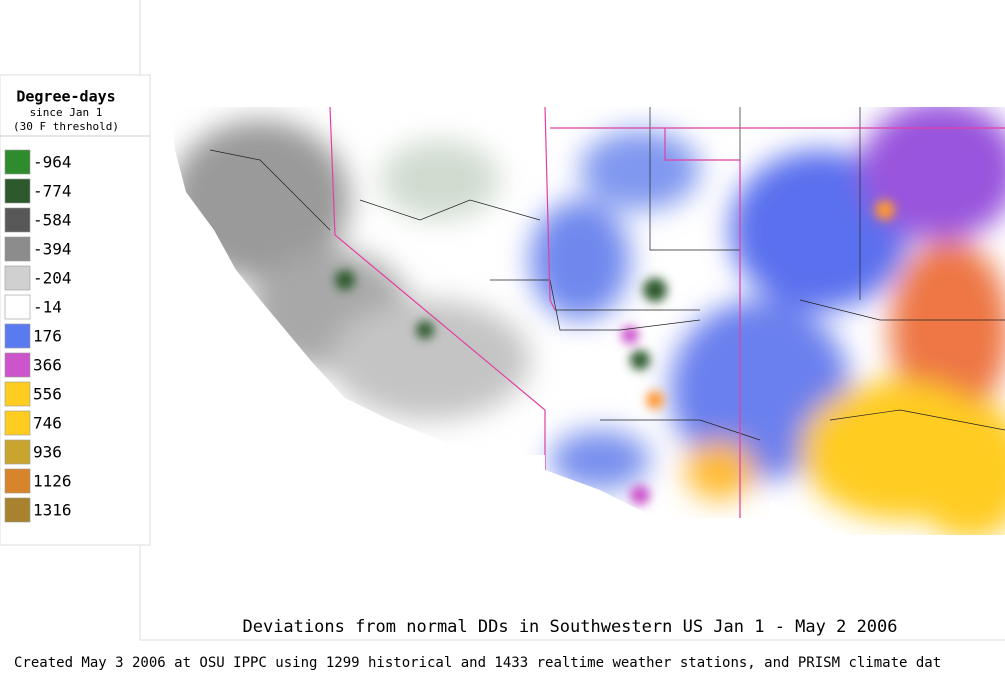 This screenshot has width=1005, height=682. Describe the element at coordinates (47, 394) in the screenshot. I see `legend-label: 556` at that location.